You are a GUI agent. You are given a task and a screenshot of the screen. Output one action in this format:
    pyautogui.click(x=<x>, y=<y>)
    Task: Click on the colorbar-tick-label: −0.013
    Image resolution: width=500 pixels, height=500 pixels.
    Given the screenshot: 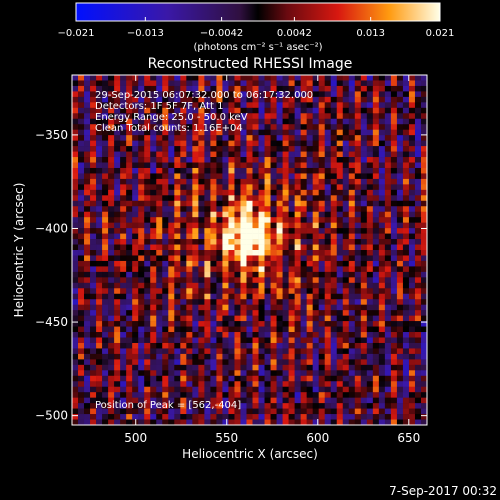 What is the action you would take?
    pyautogui.click(x=145, y=33)
    